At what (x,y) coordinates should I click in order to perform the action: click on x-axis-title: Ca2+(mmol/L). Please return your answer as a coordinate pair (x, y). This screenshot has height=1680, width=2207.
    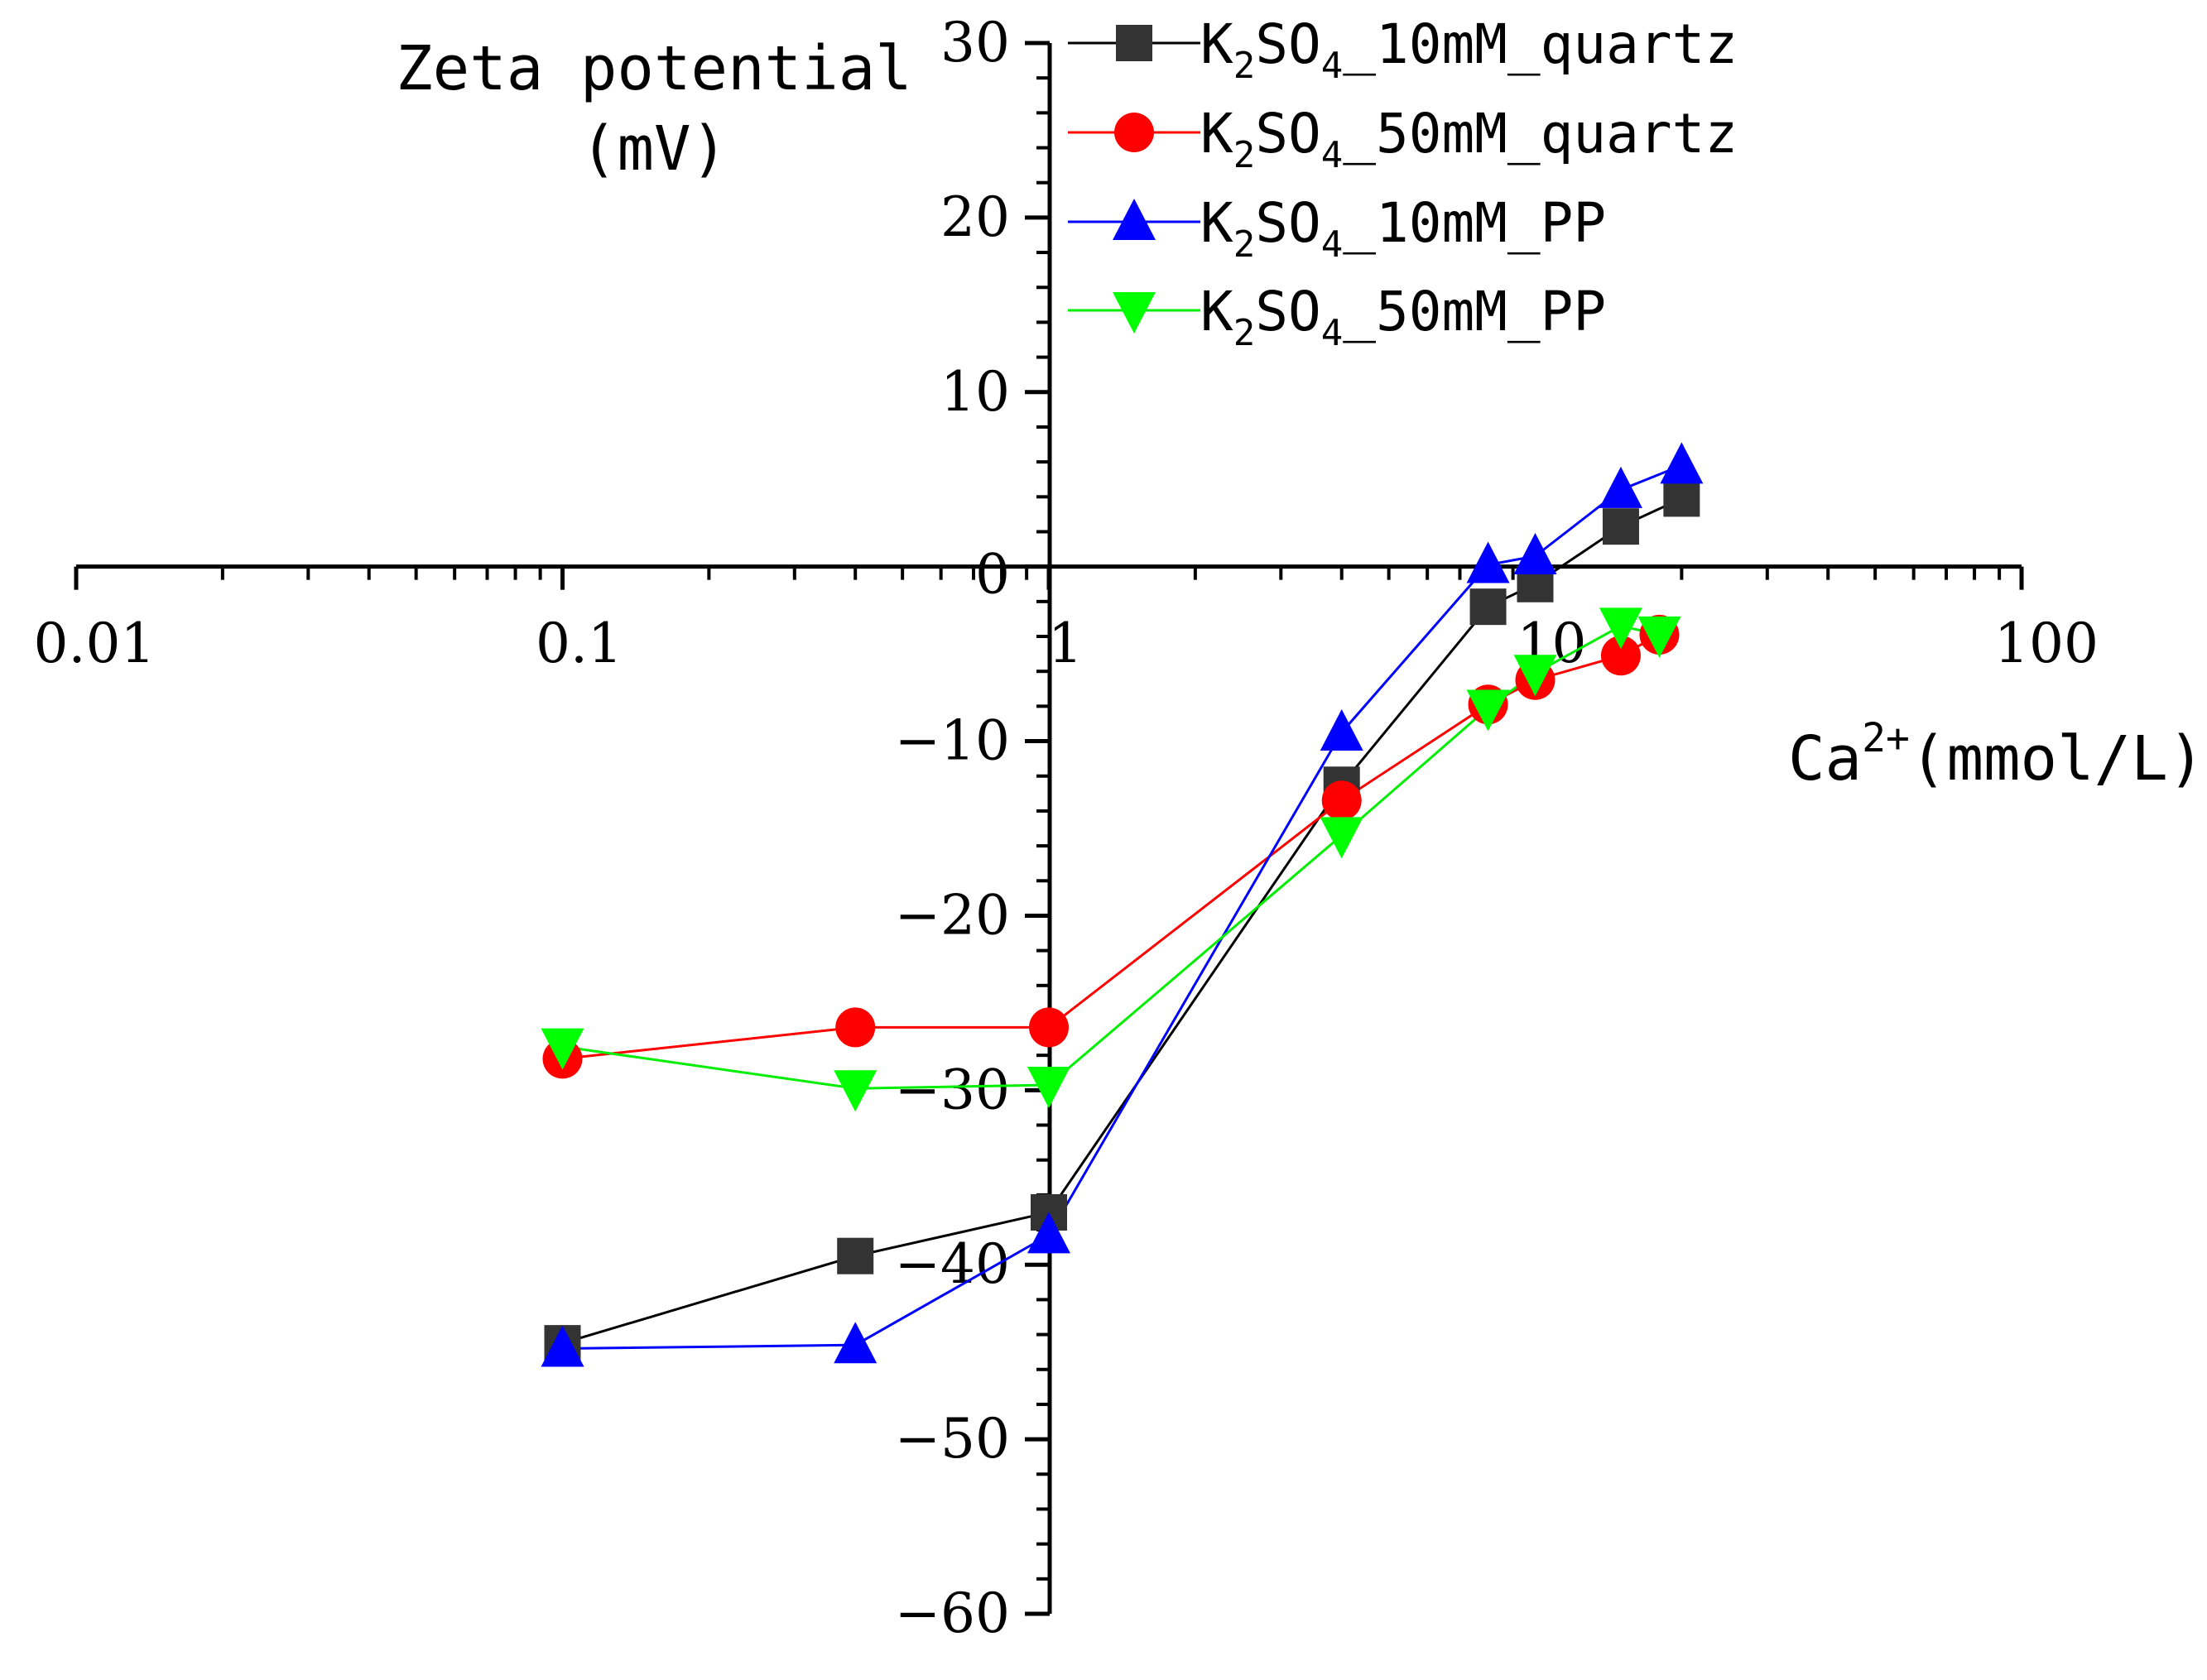
    Looking at the image, I should click on (1996, 754).